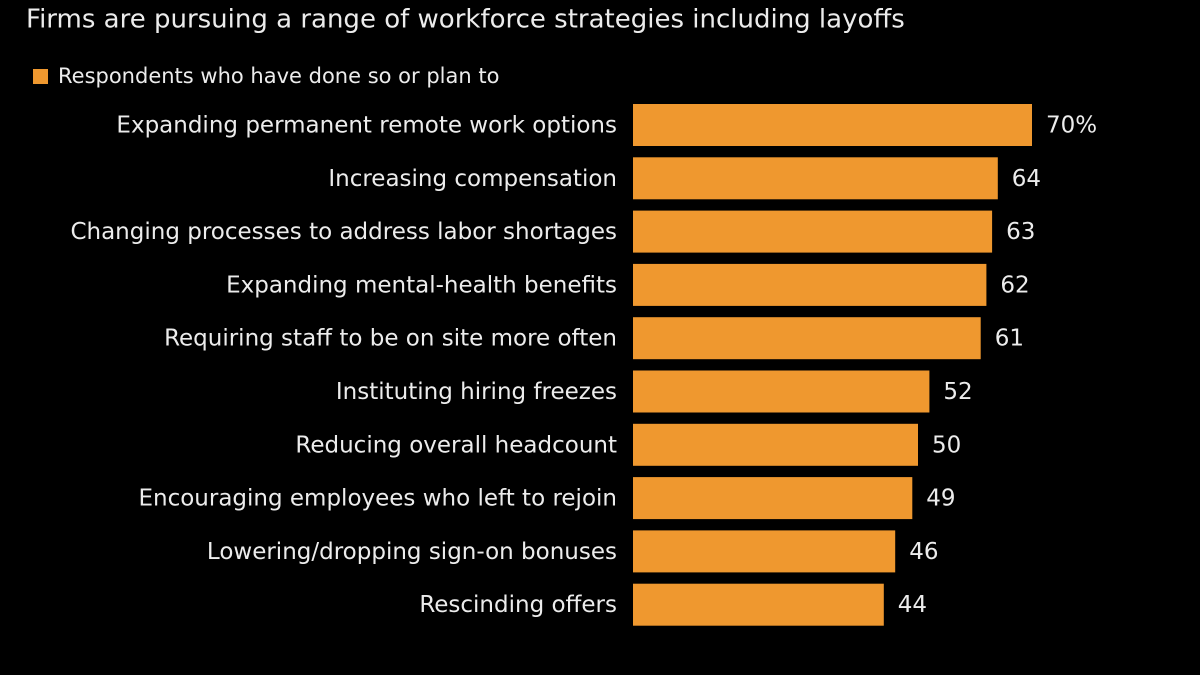  I want to click on legend-swatch, so click(40, 76).